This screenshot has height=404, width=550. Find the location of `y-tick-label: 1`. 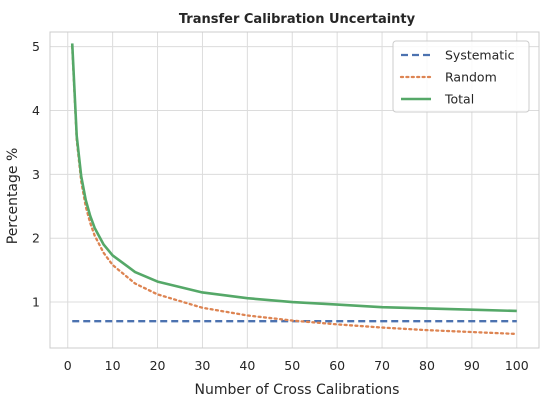

y-tick-label: 1 is located at coordinates (36, 302).